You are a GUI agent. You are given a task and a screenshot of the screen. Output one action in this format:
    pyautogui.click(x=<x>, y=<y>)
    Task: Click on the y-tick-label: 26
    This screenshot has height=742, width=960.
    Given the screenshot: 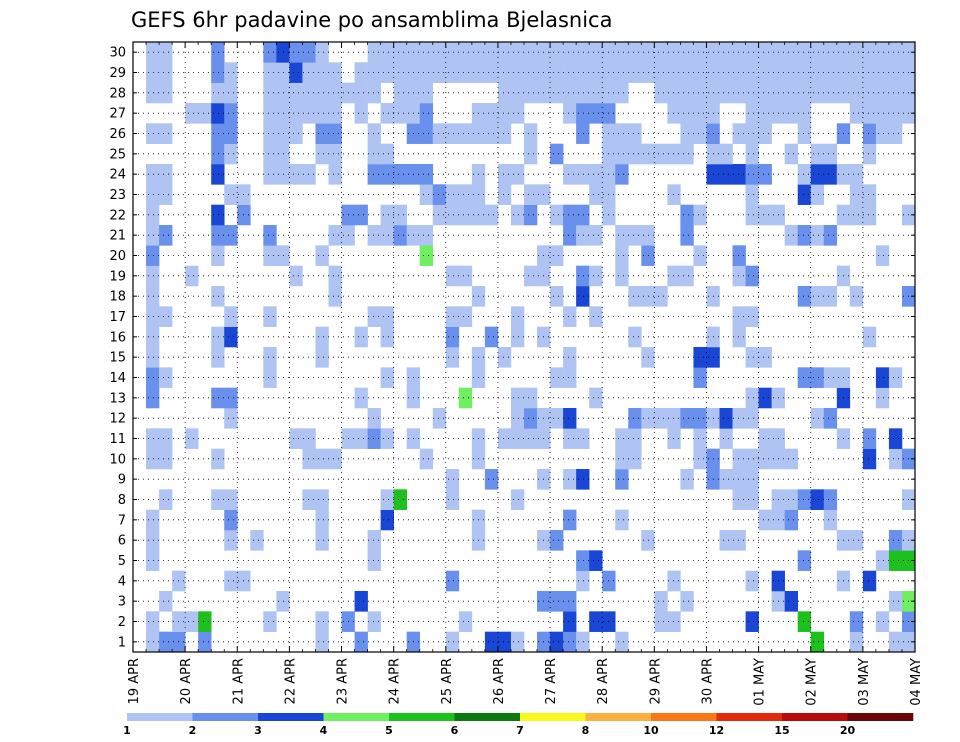 What is the action you would take?
    pyautogui.click(x=117, y=134)
    